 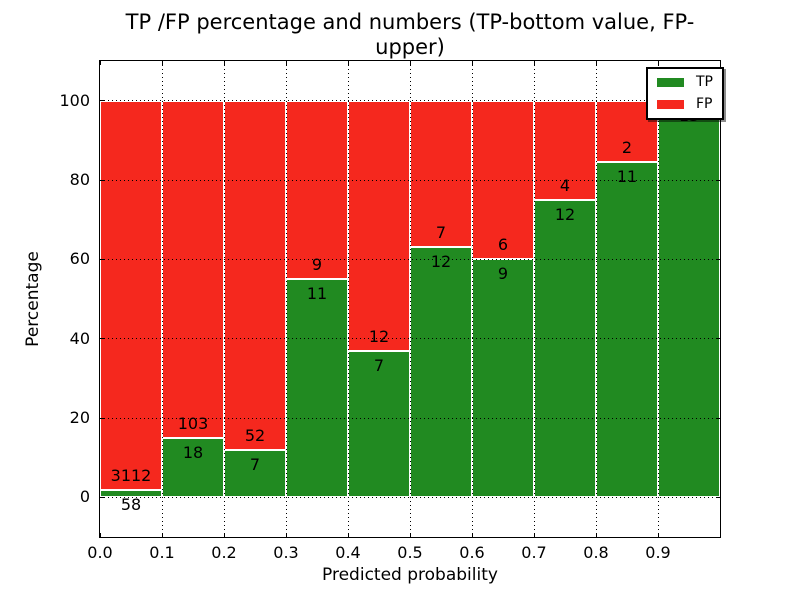 What do you see at coordinates (79, 179) in the screenshot?
I see `y-tick-label: 80` at bounding box center [79, 179].